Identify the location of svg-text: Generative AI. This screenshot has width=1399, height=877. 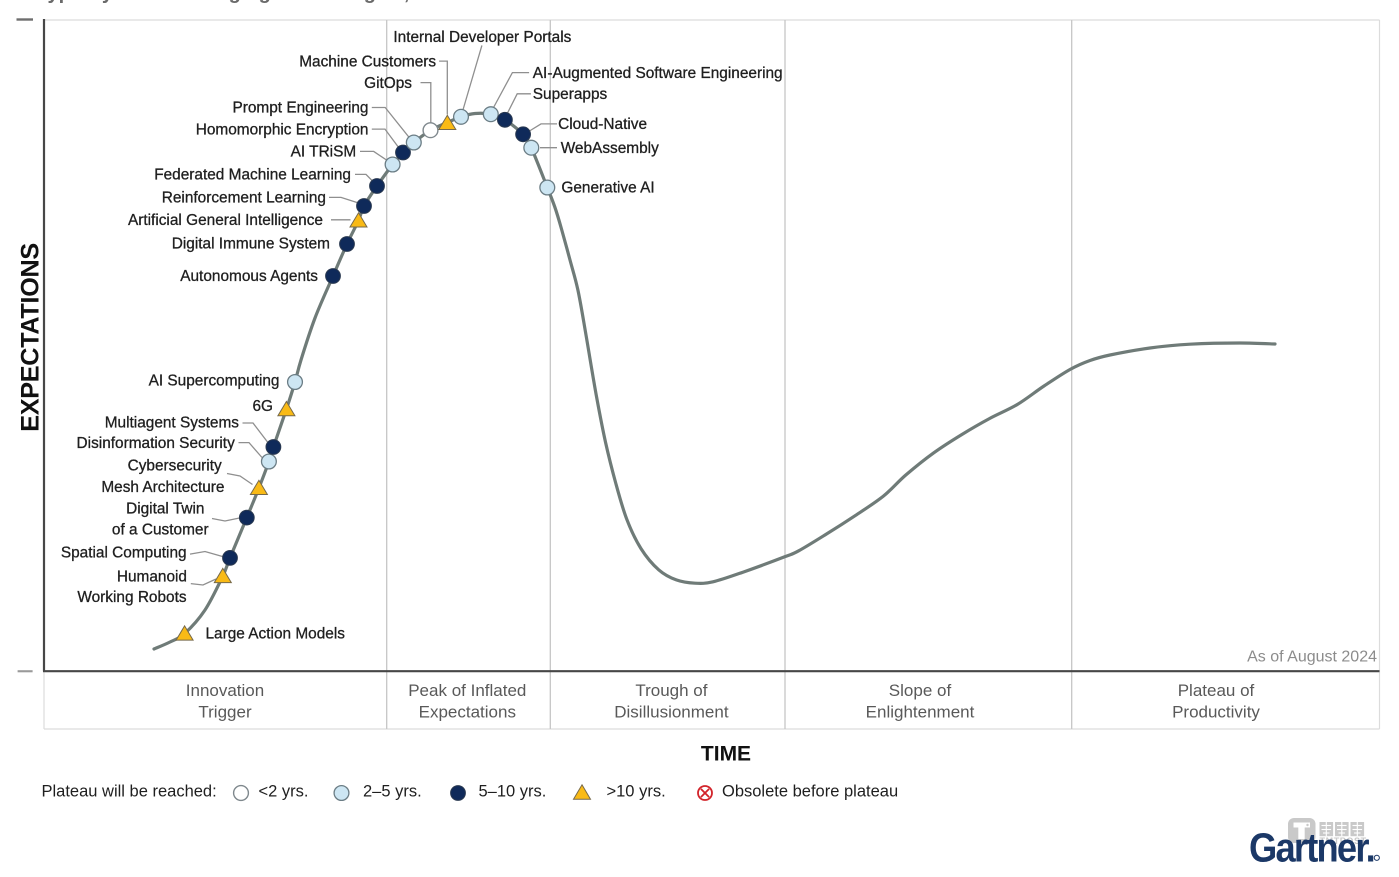
(607, 188).